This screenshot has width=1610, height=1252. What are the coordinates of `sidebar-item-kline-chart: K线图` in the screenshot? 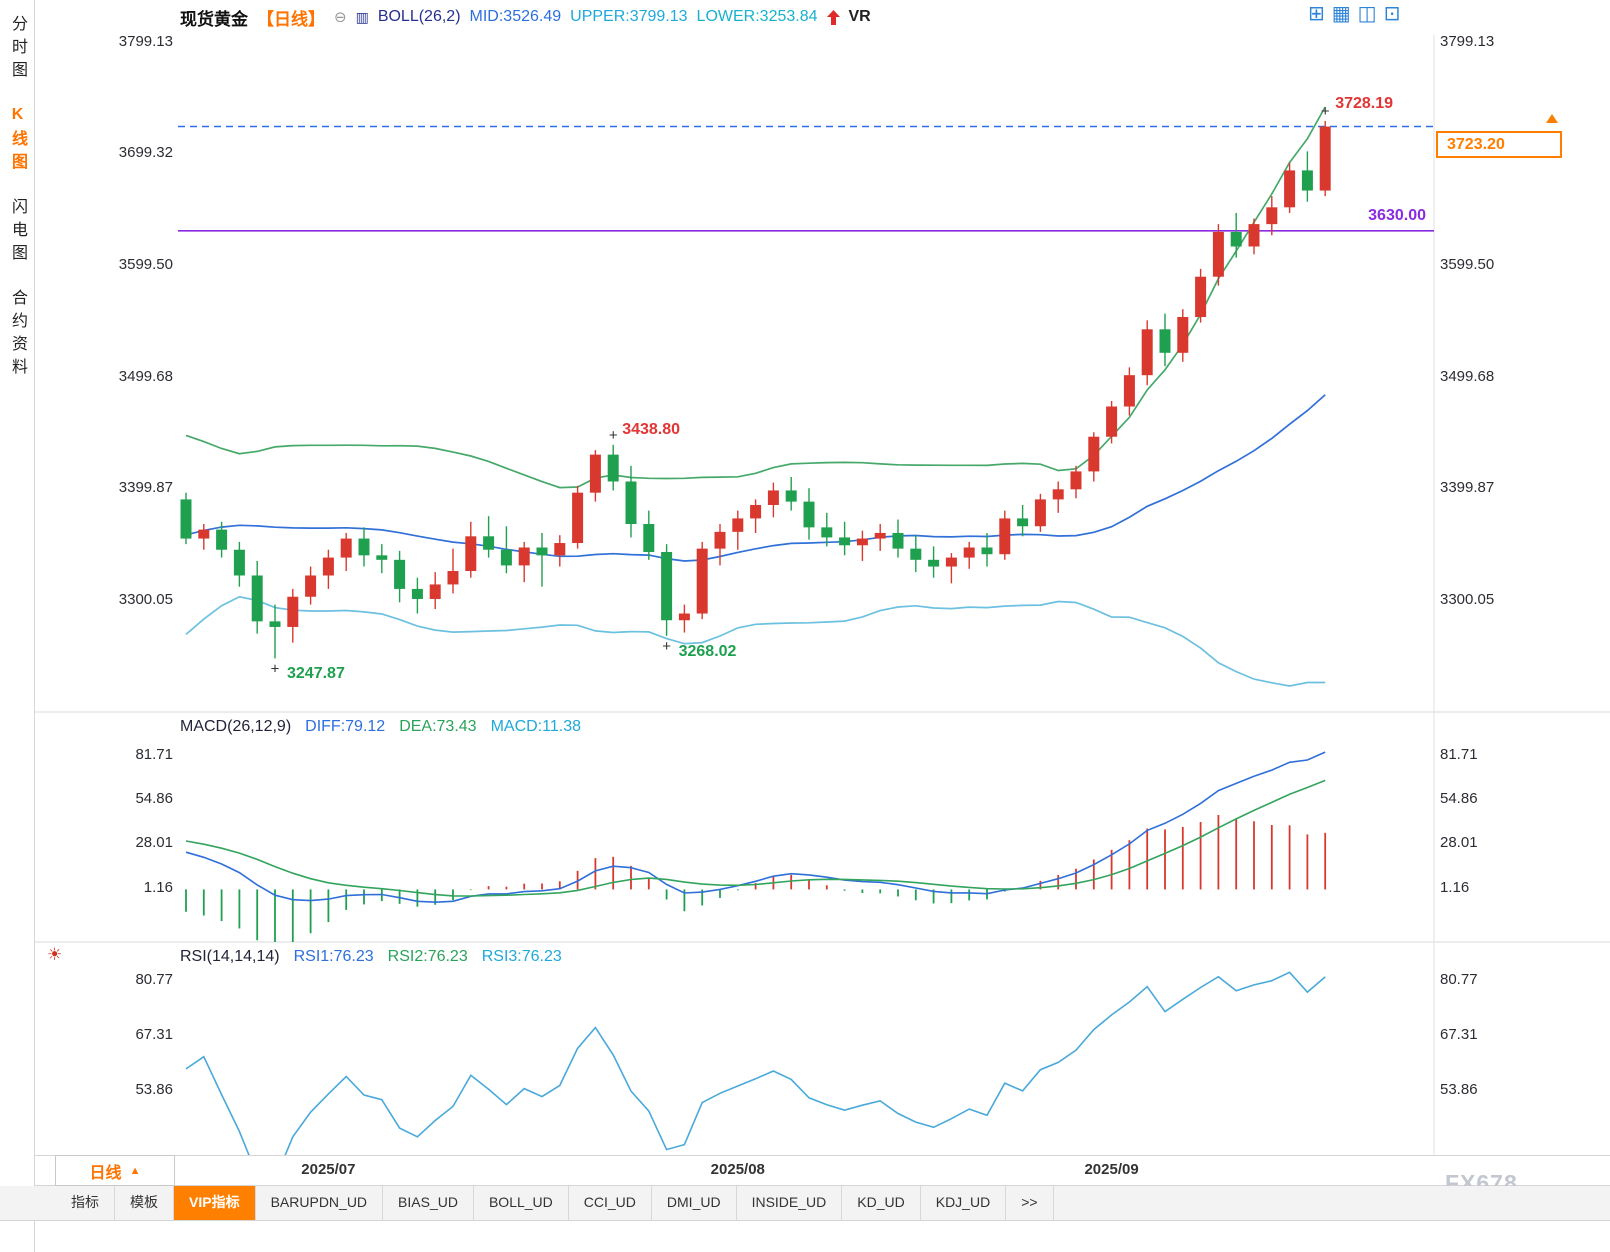 It's located at (17, 141).